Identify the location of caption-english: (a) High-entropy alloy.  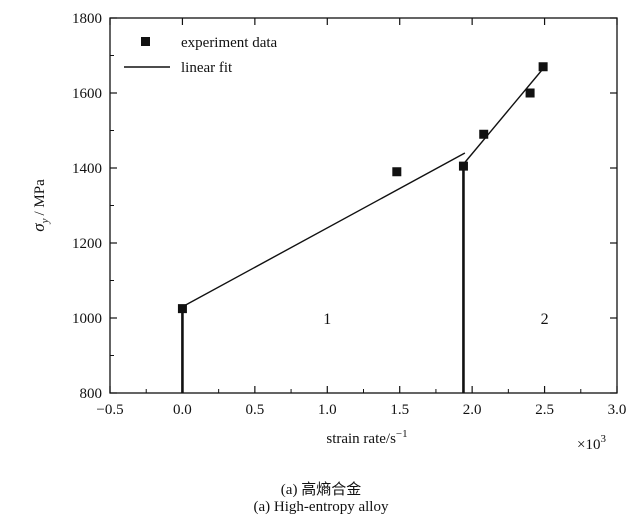
(321, 507).